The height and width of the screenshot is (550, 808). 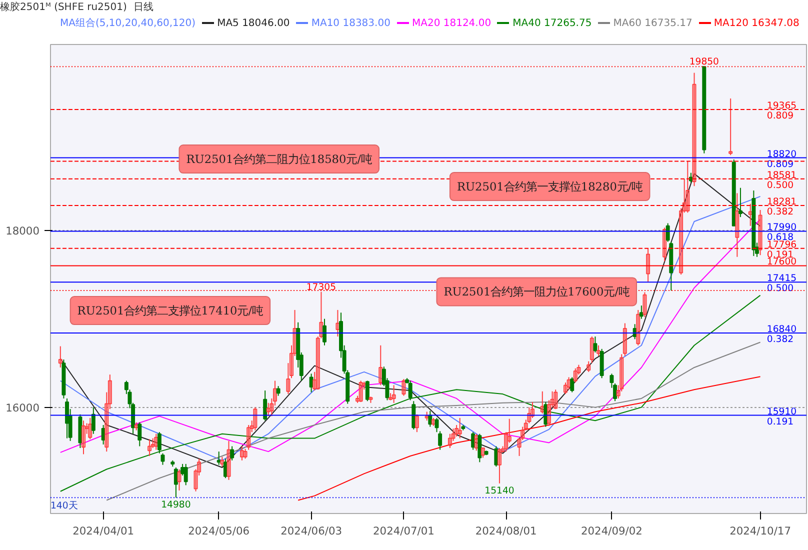 I want to click on legend-label: MA10 18383.00, so click(x=350, y=23).